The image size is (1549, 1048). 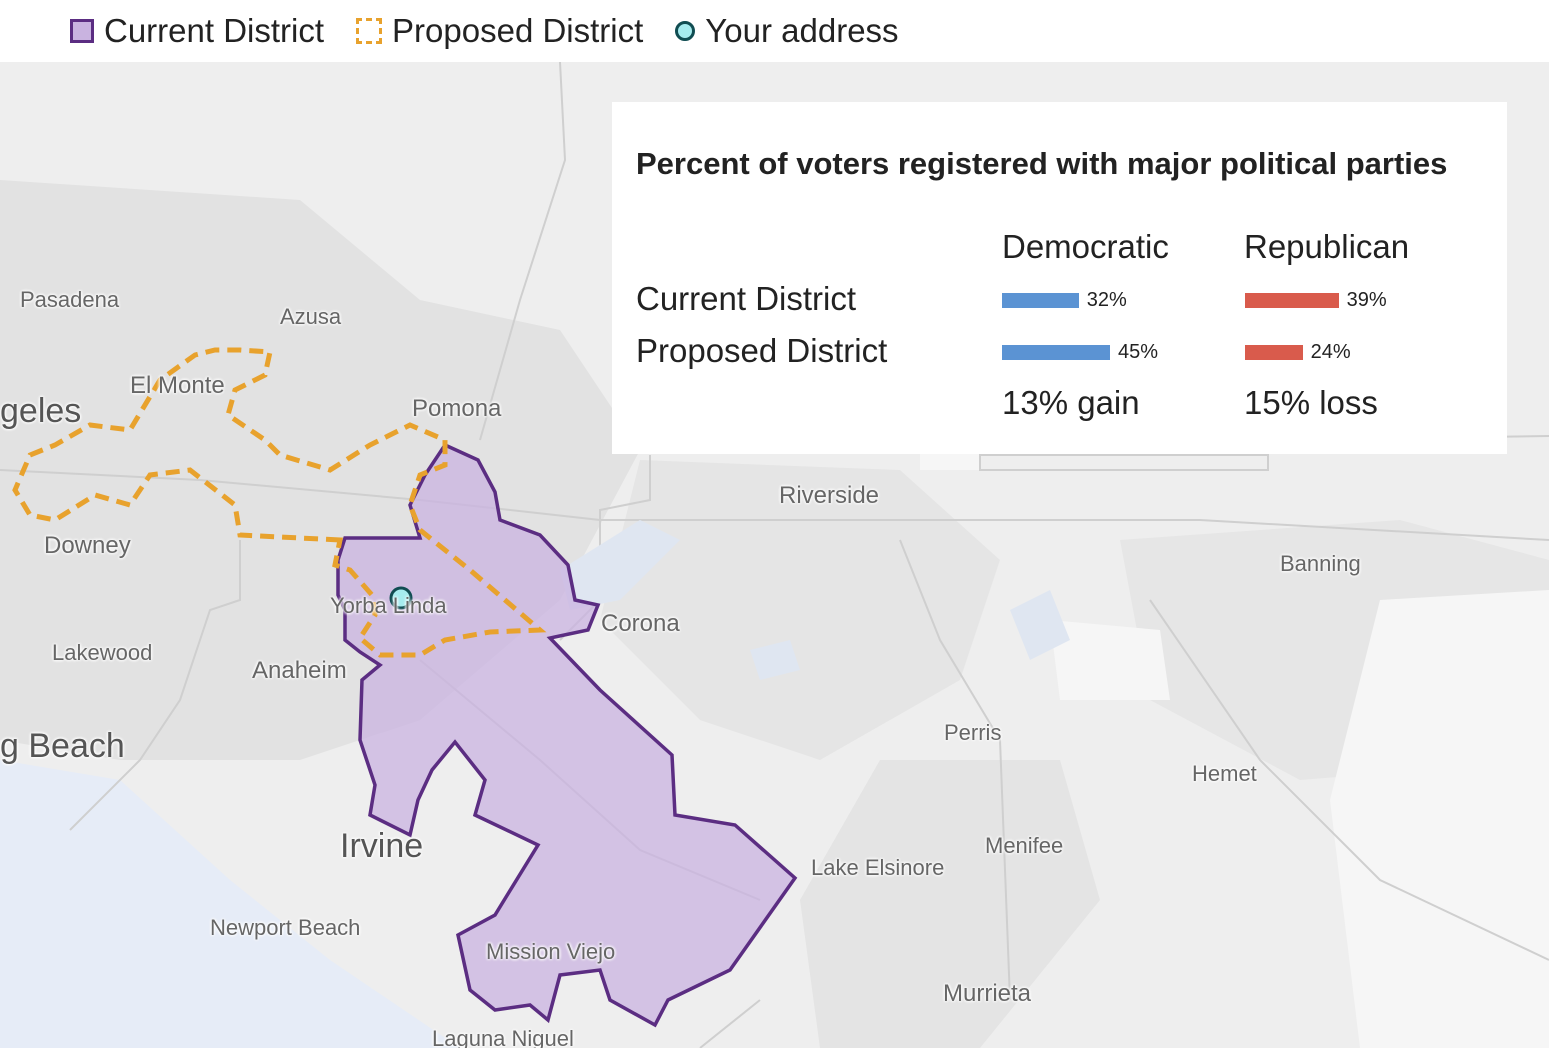 What do you see at coordinates (1330, 352) in the screenshot?
I see `pct-proposed-republican: 24%` at bounding box center [1330, 352].